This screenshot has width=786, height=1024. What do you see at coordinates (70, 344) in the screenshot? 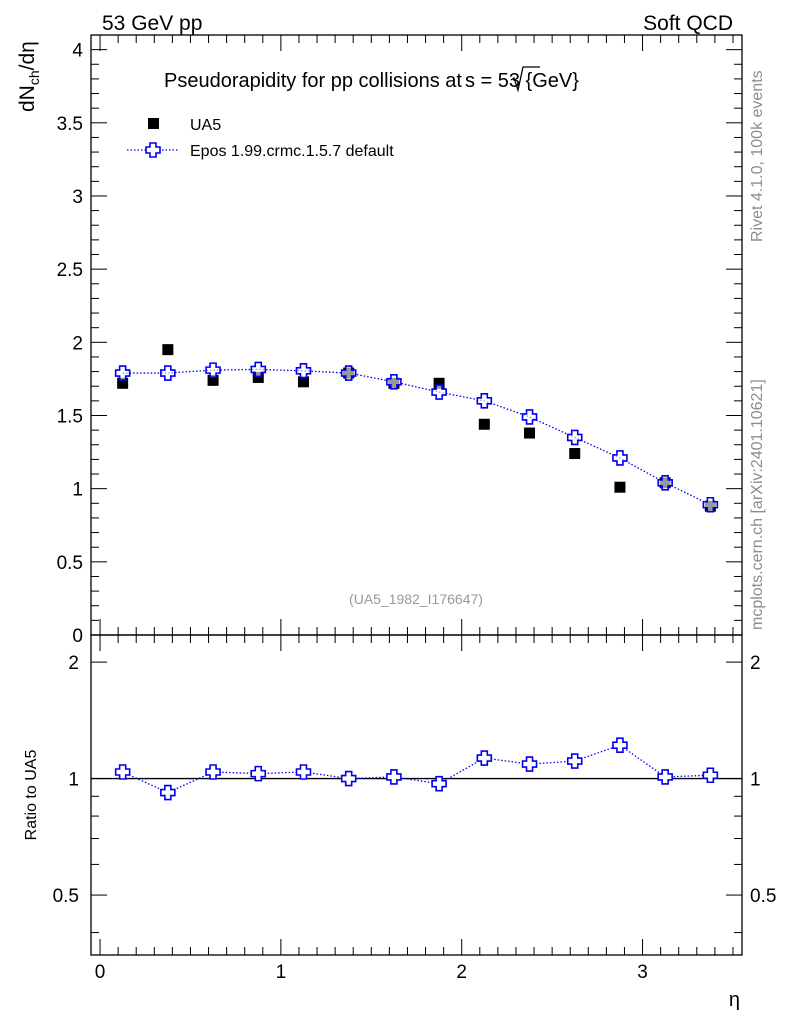
I see `main-y-tick-labels: 0 0.5 1 1.5 2 2.5 3 3.5 4` at bounding box center [70, 344].